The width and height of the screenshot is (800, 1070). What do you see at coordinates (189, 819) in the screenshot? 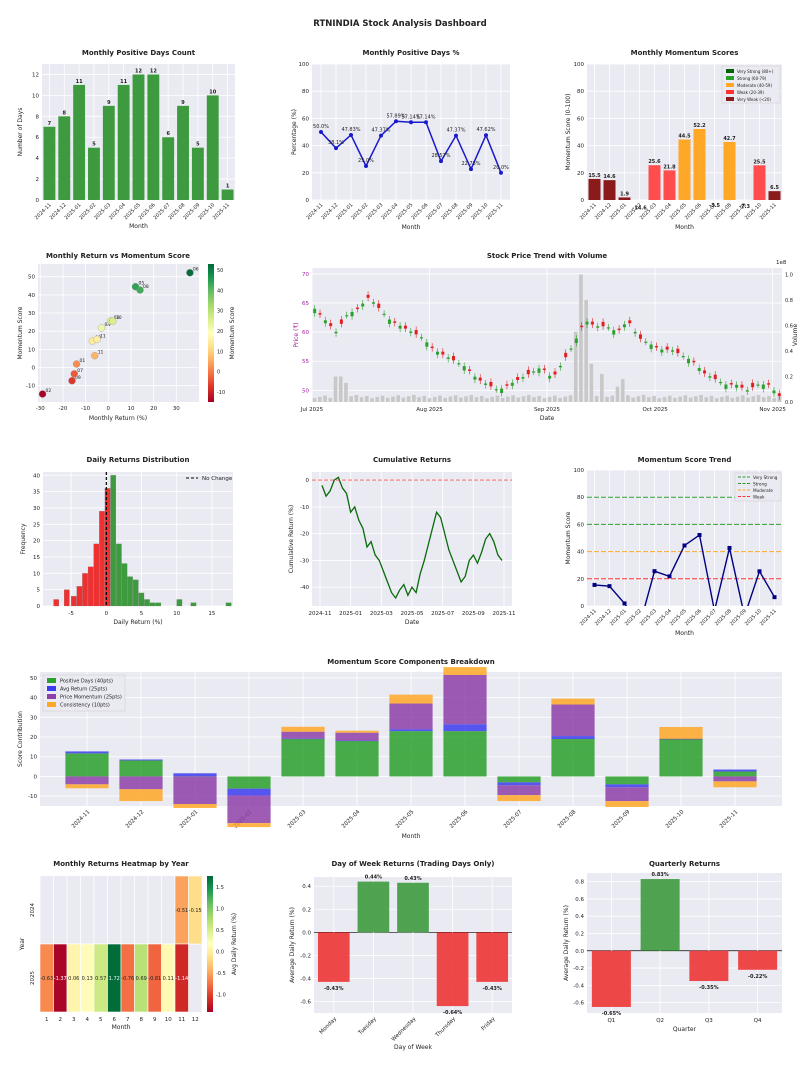
I see `x-tick-label: 2025-01` at bounding box center [189, 819].